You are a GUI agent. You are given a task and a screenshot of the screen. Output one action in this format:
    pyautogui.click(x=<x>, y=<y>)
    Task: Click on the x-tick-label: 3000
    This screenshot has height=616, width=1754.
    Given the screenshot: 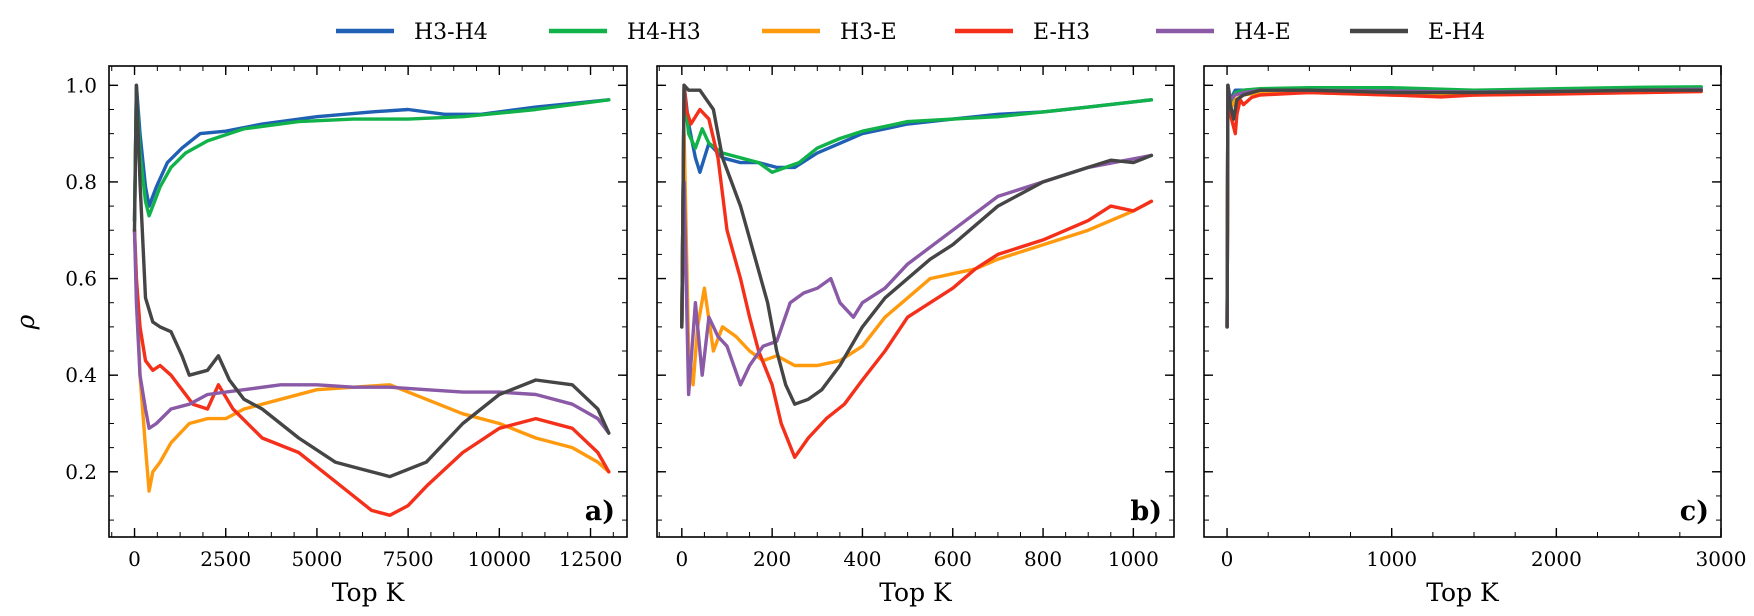 What is the action you would take?
    pyautogui.click(x=1721, y=559)
    